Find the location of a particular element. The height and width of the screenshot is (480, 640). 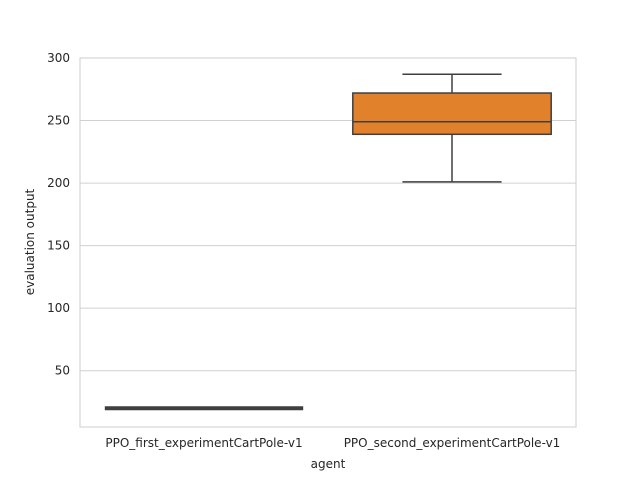

x-axis-label: agent is located at coordinates (328, 464).